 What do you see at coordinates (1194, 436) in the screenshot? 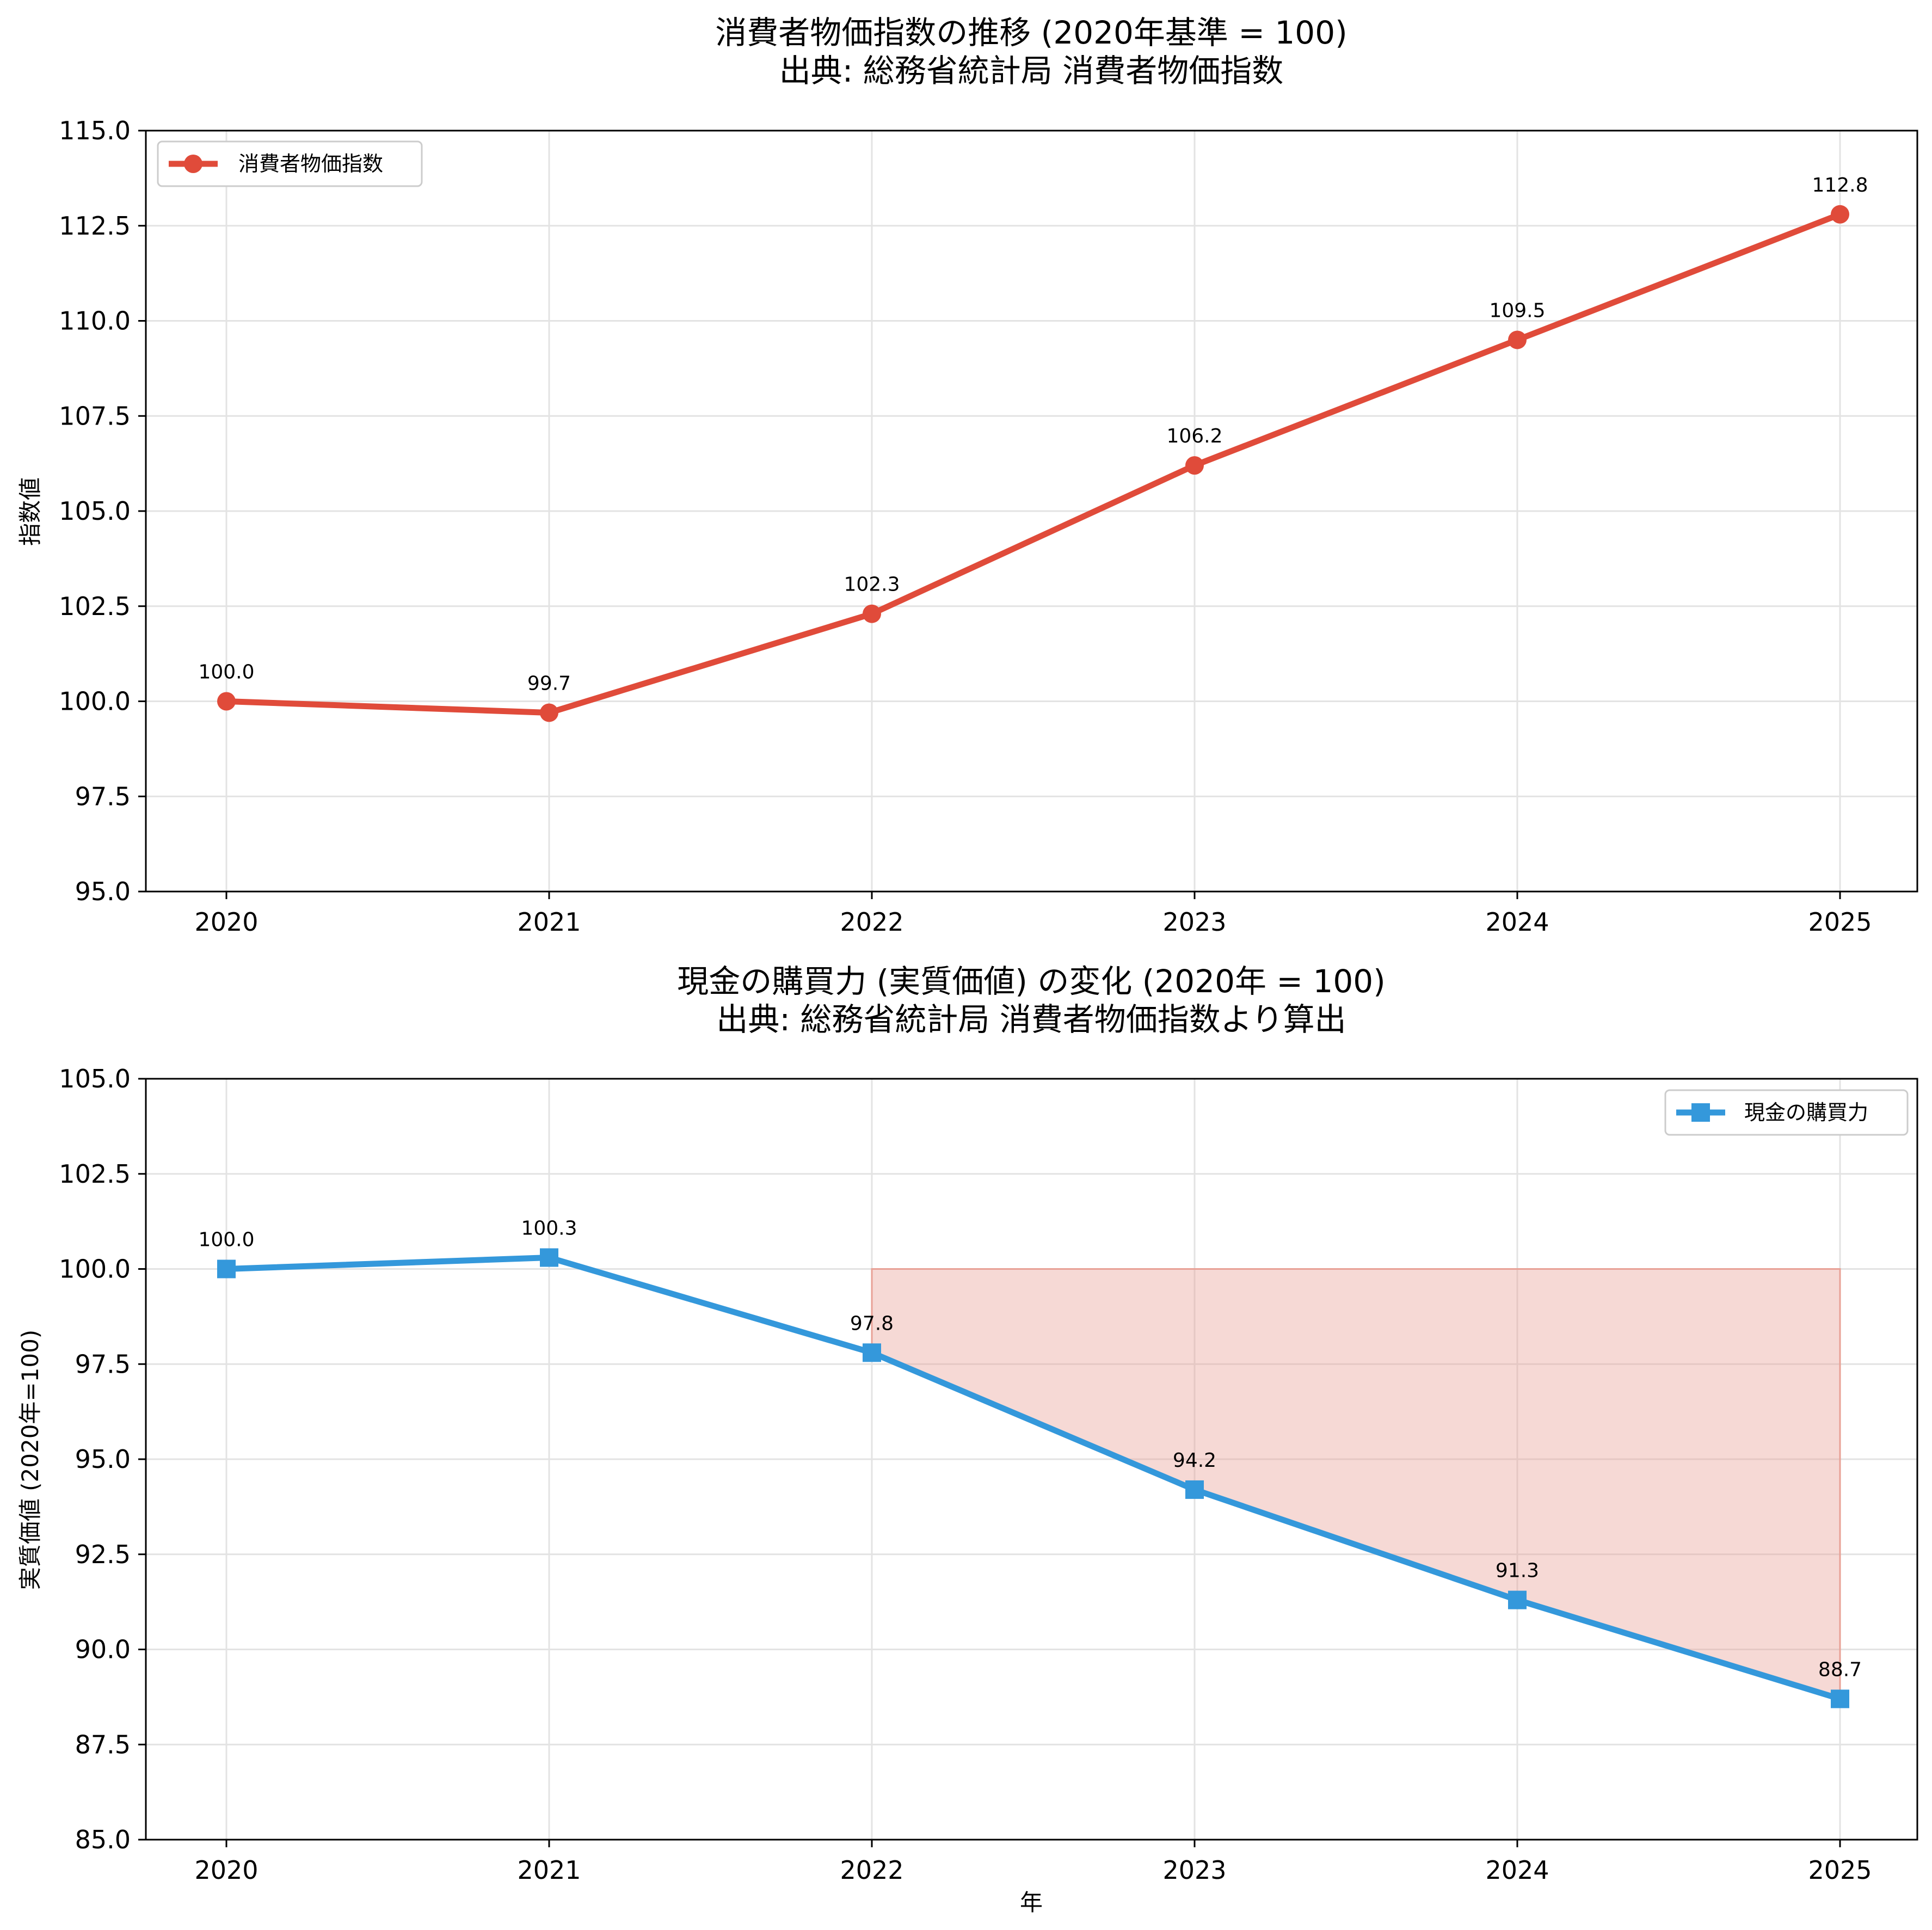
I see `cpi-data-label: 106.2` at bounding box center [1194, 436].